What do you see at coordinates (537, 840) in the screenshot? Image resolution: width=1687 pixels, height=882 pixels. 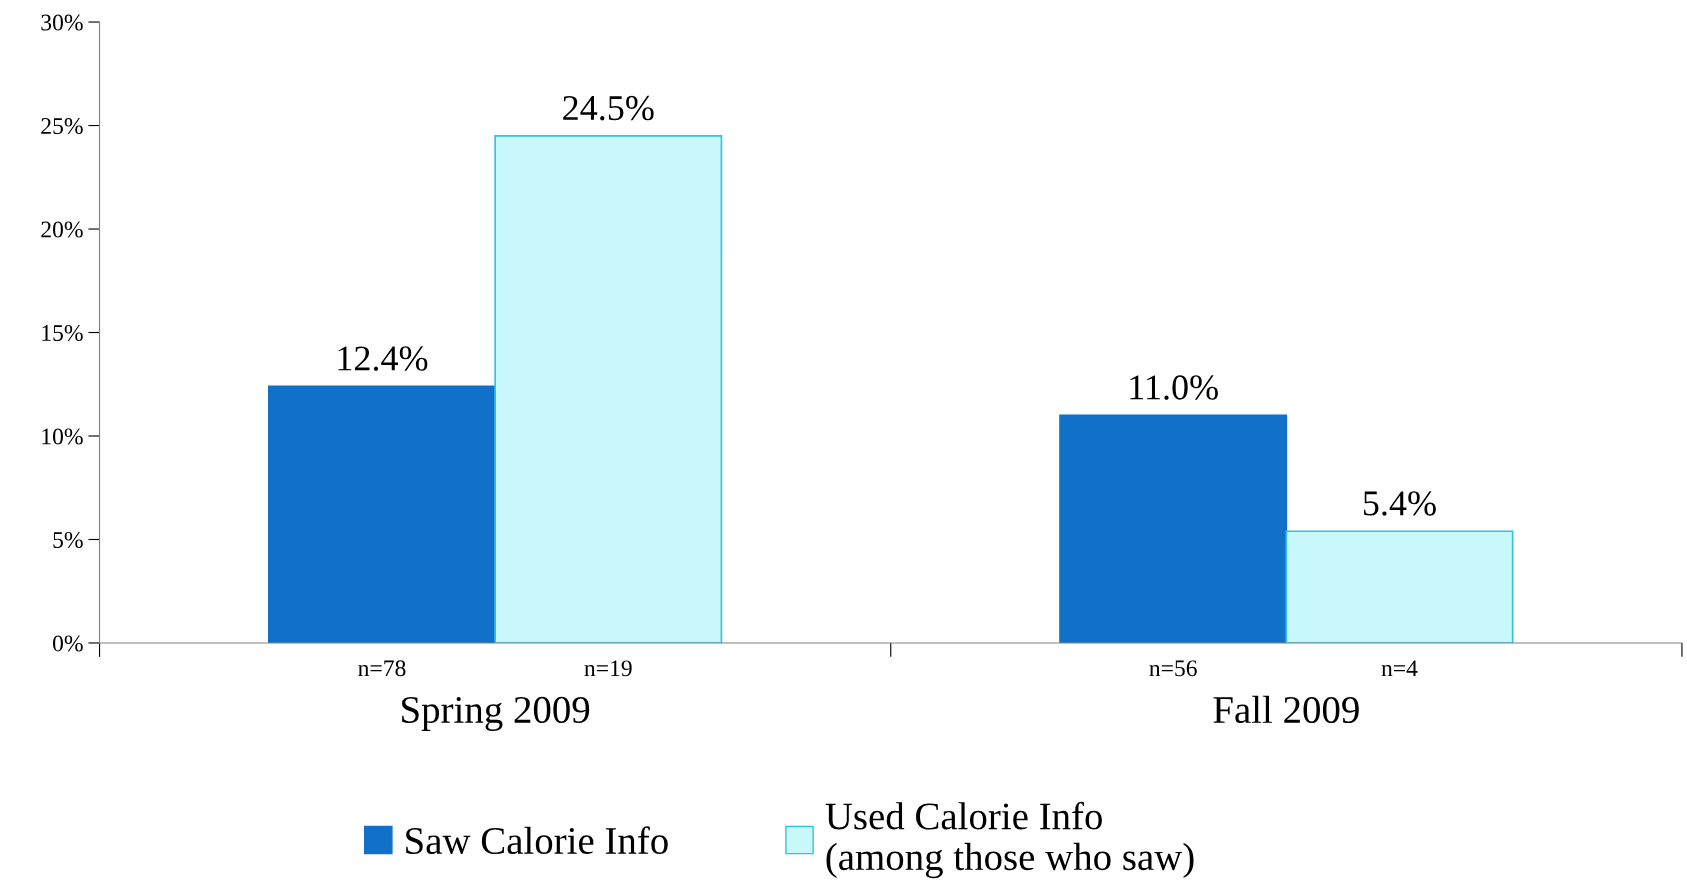 I see `legend-label: Saw Calorie Info` at bounding box center [537, 840].